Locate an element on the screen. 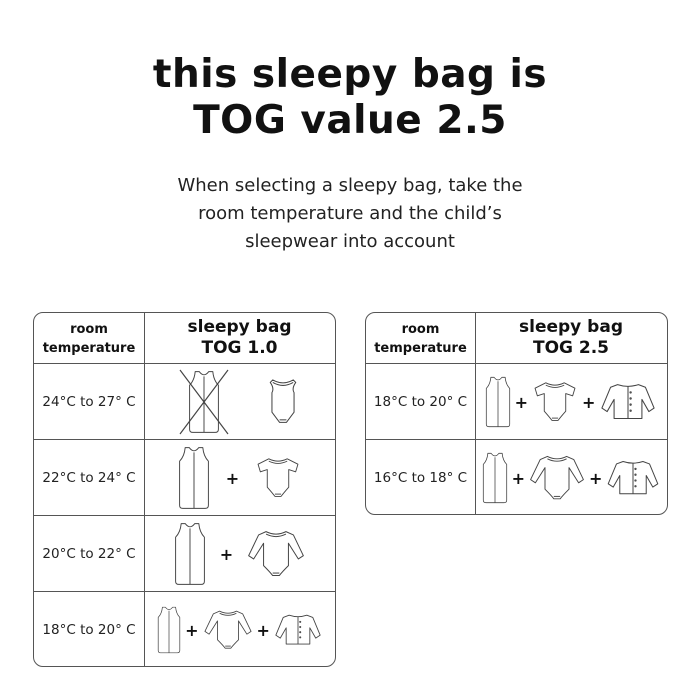 Image resolution: width=700 pixels, height=700 pixels. header-bag-line-2: TOG 2.5 is located at coordinates (571, 348).